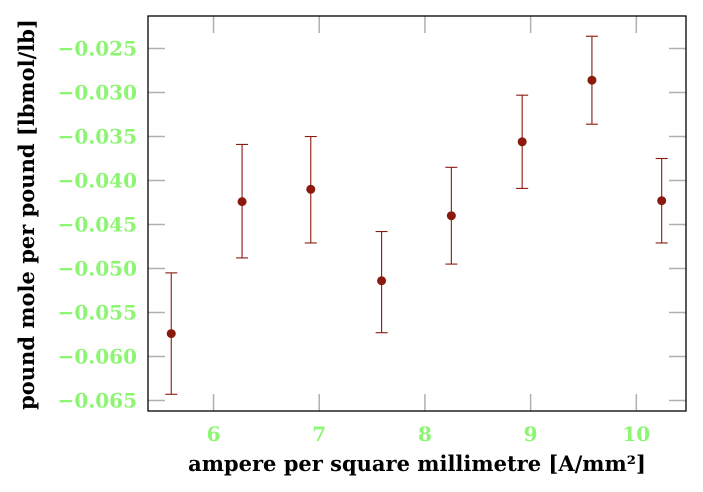  I want to click on y-tick-label: −0.035, so click(97, 137).